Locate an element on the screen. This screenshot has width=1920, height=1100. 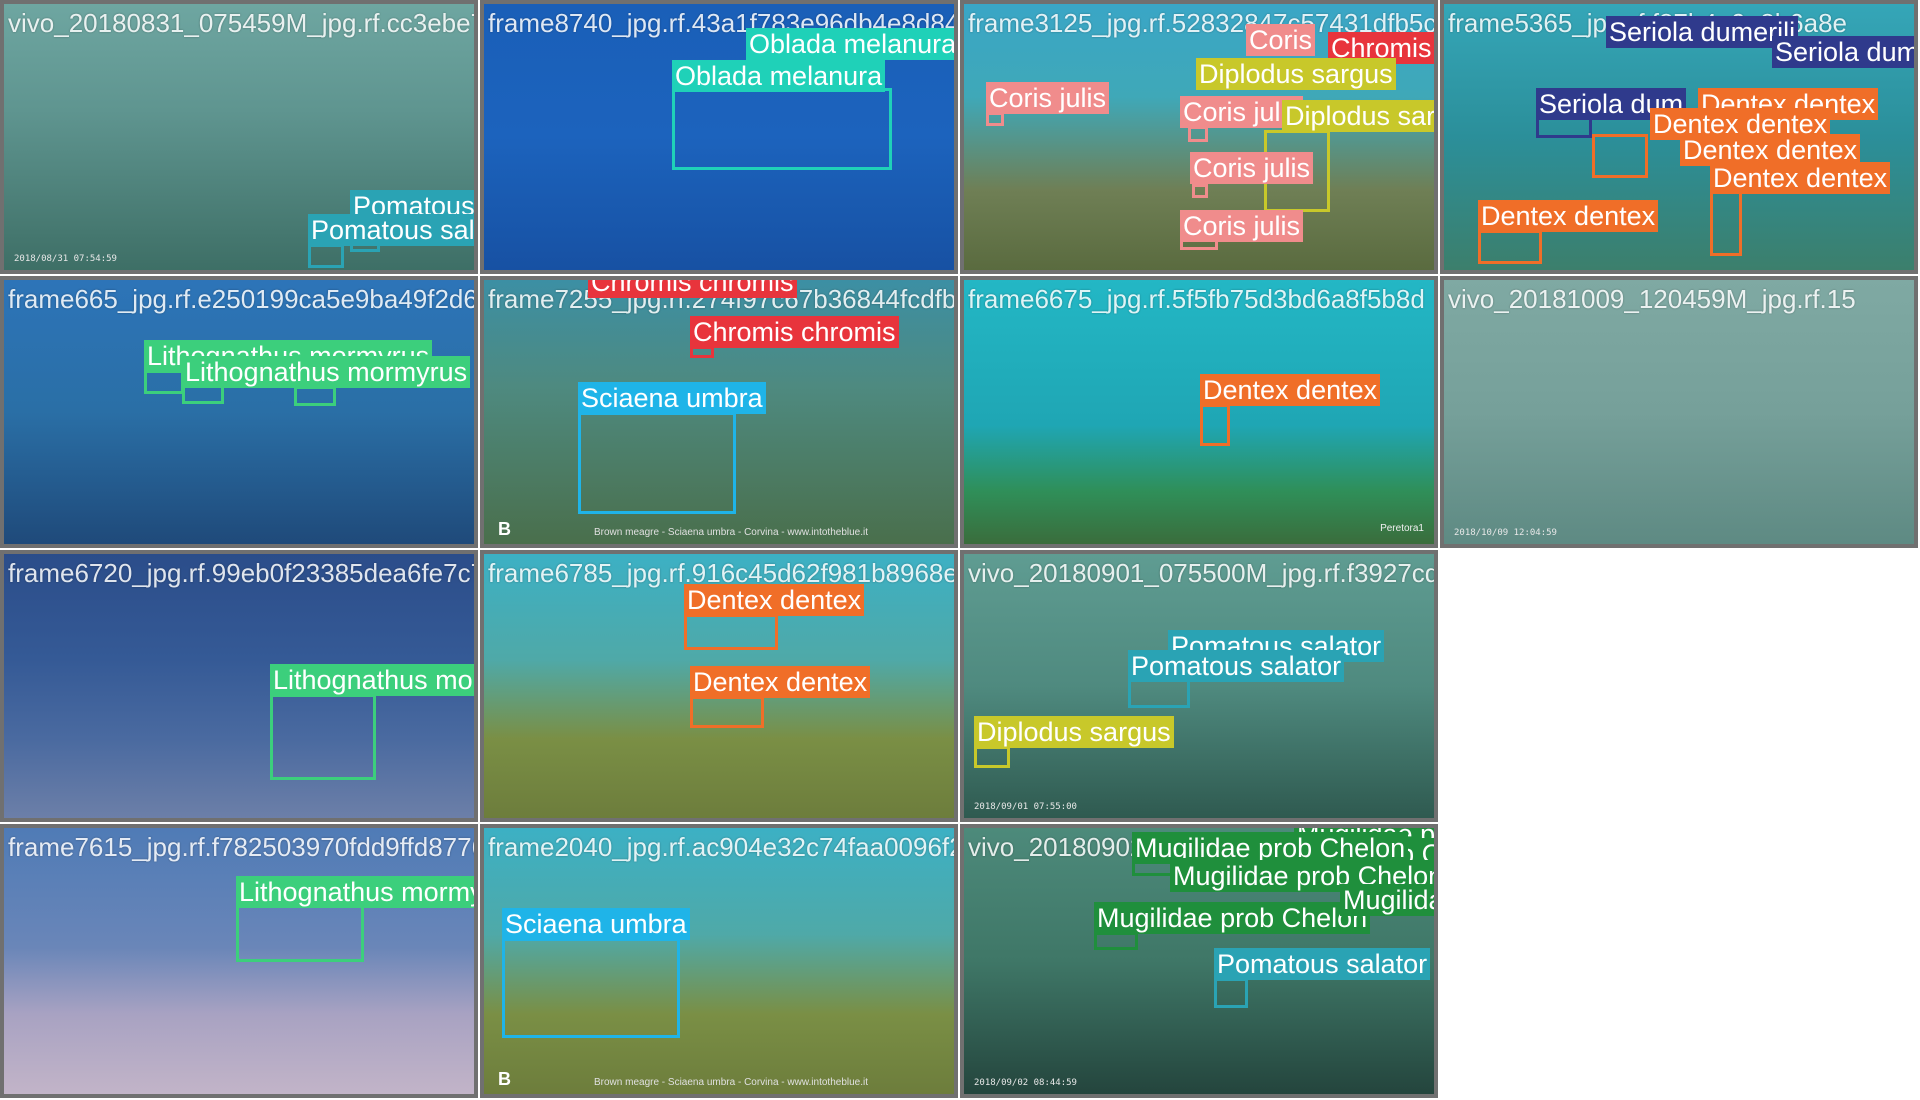
class-label: Seriola dum is located at coordinates (1611, 104).